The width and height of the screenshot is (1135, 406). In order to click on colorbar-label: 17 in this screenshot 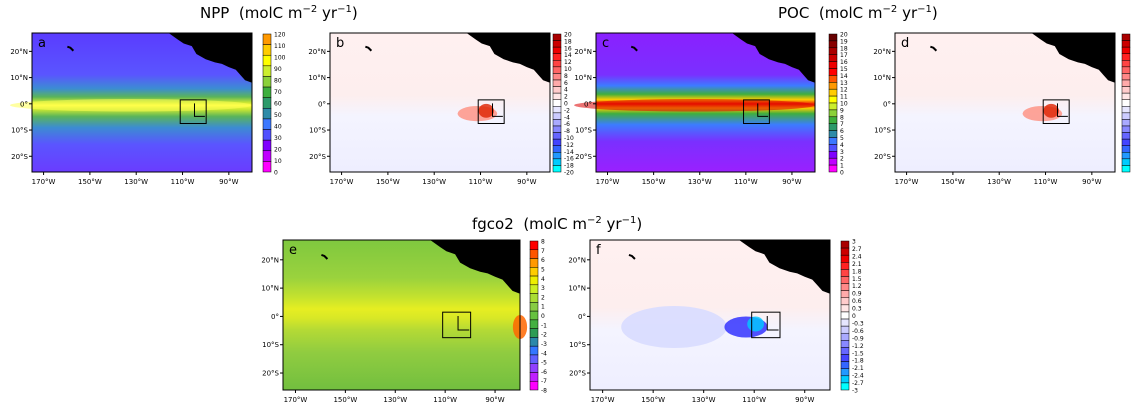, I will do `click(844, 55)`.